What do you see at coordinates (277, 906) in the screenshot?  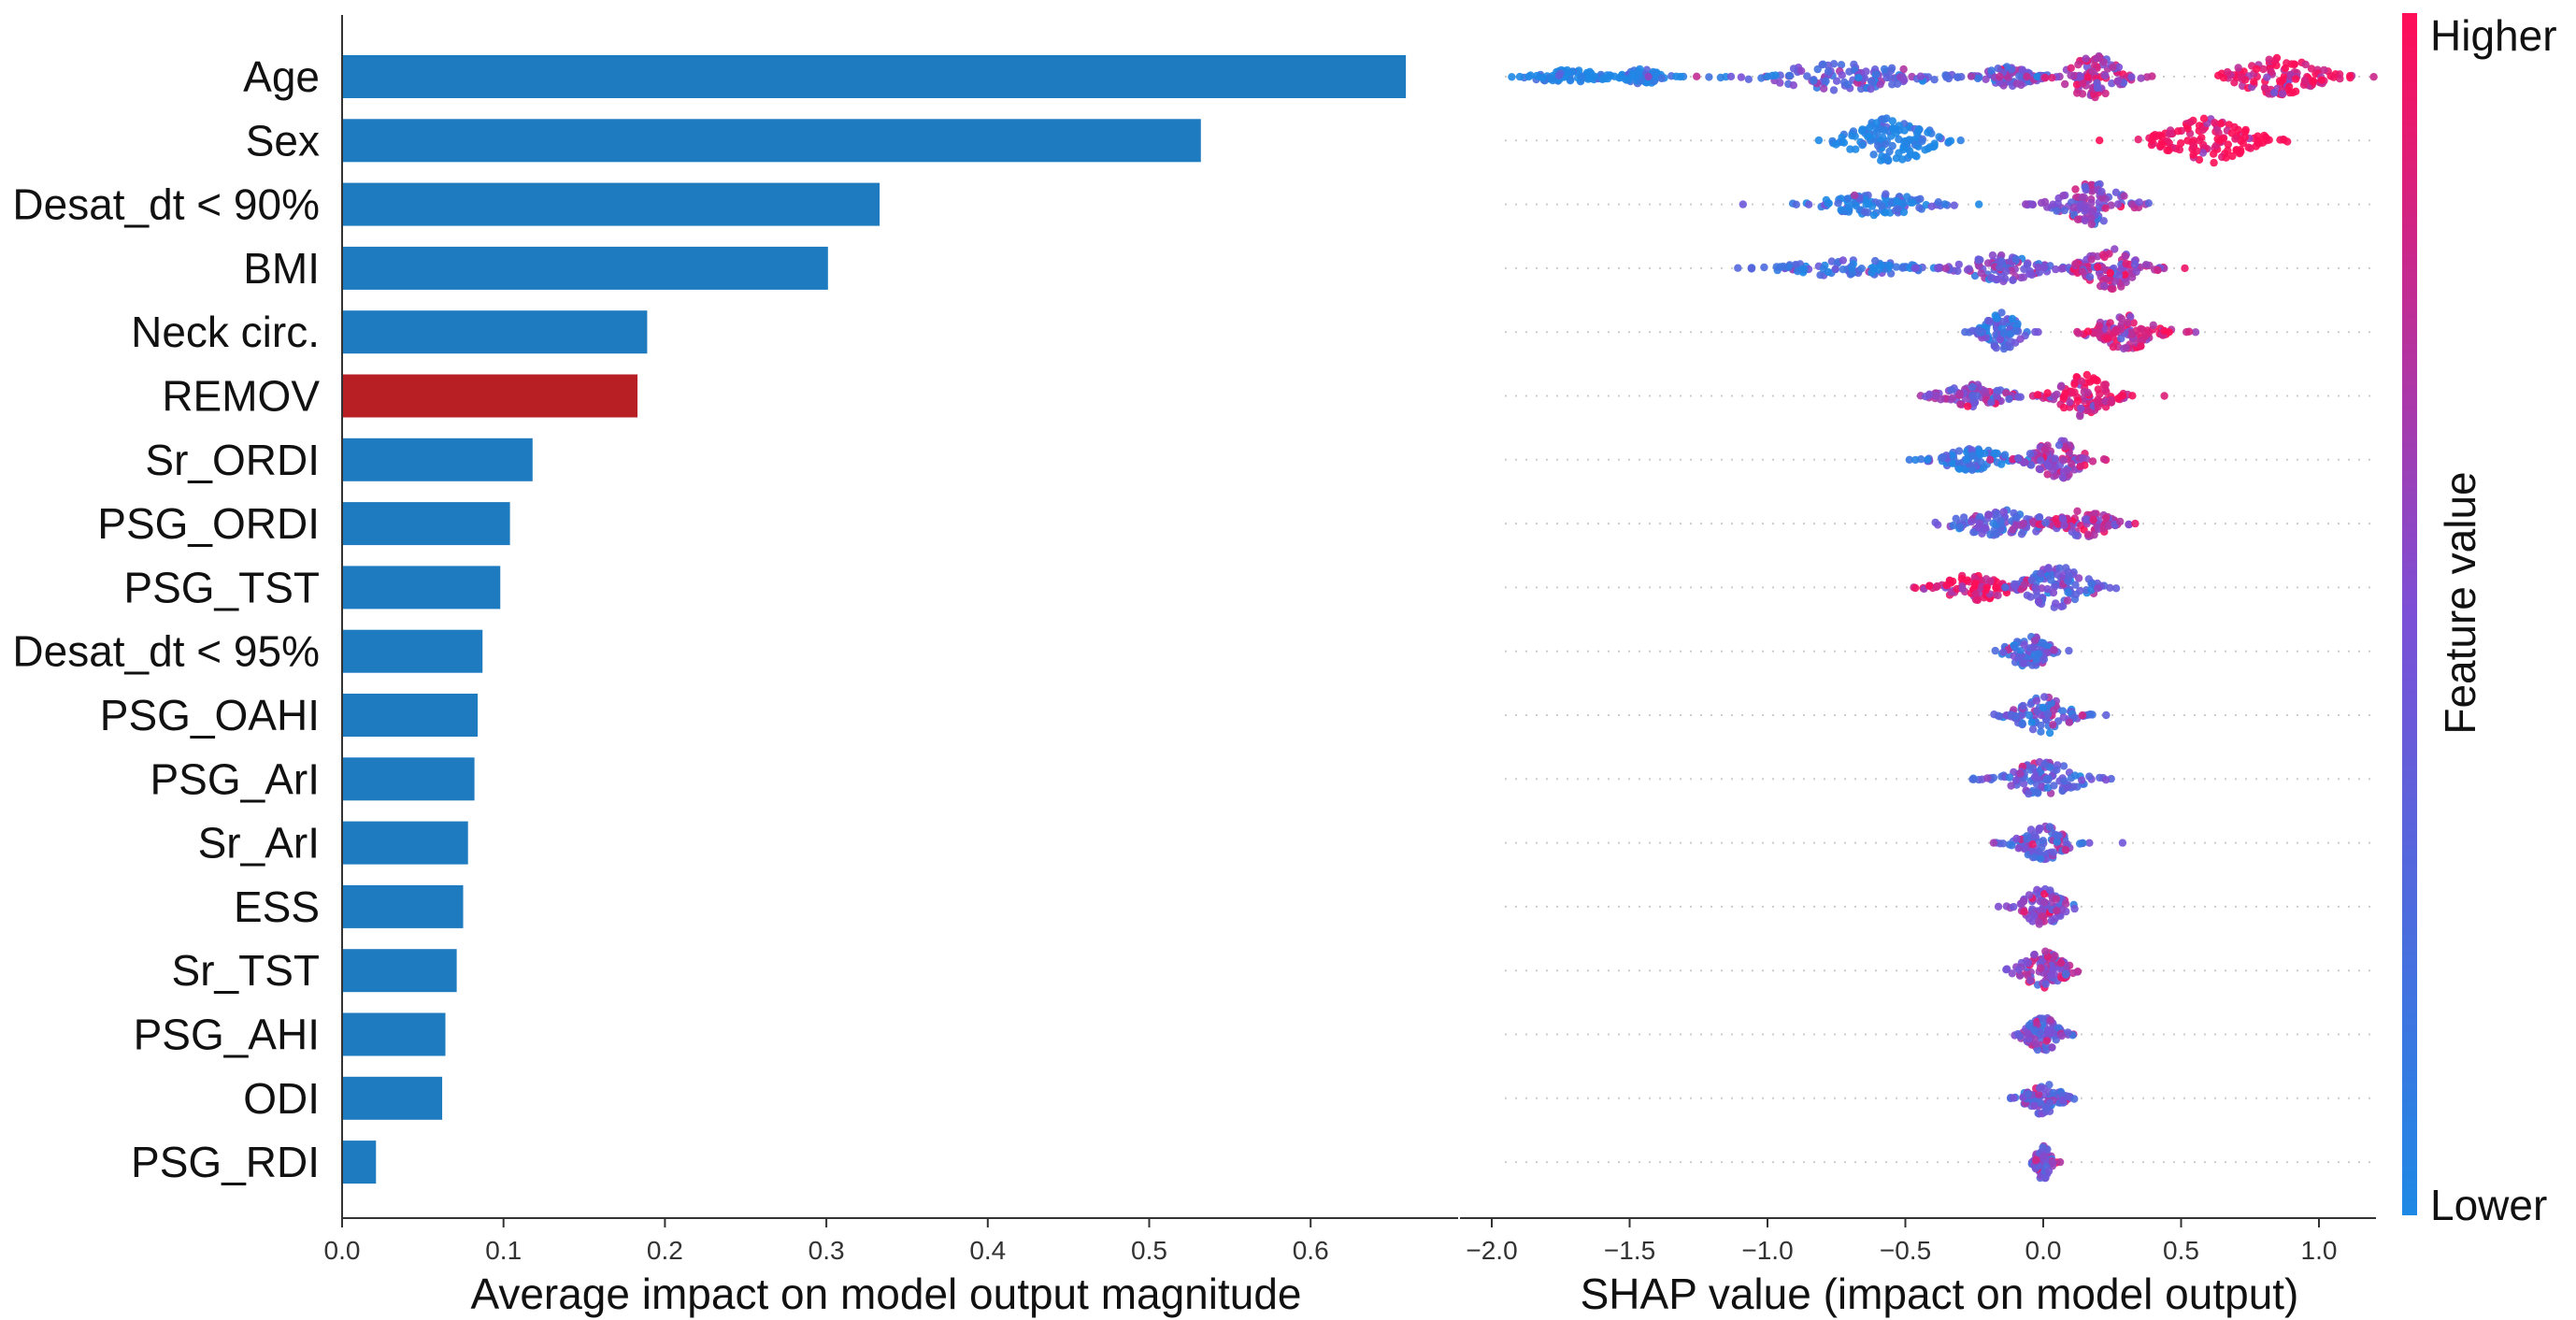 I see `bar-feature-label: ESS` at bounding box center [277, 906].